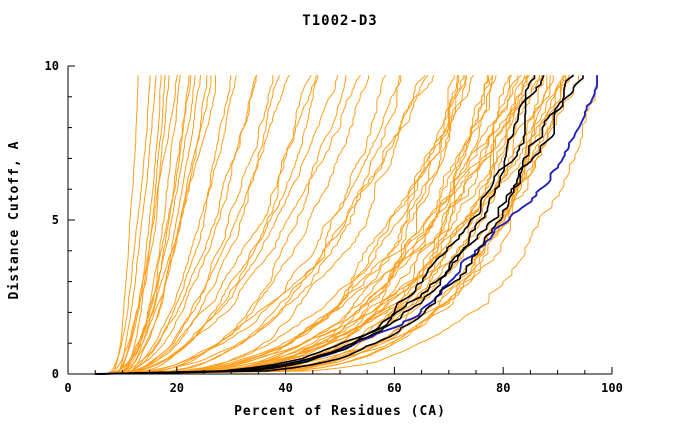 This screenshot has width=680, height=440. Describe the element at coordinates (285, 388) in the screenshot. I see `svg-text: 40` at that location.